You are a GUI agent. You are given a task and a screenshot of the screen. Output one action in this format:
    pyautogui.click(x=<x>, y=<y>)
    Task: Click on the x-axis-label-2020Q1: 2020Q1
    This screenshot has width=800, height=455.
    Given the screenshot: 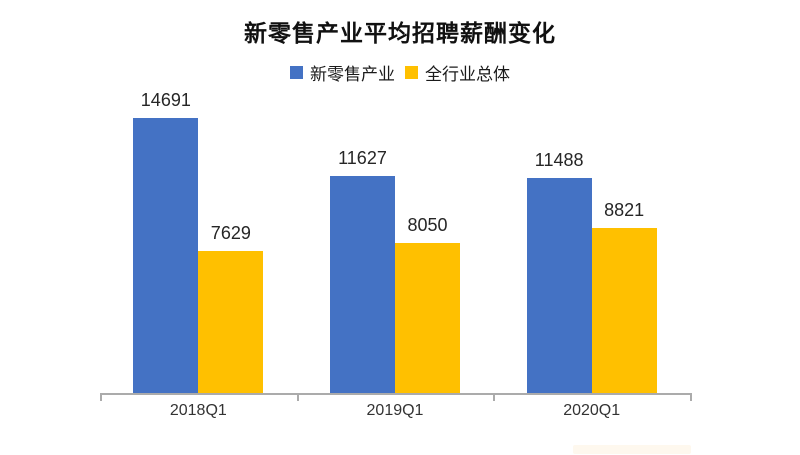 What is the action you would take?
    pyautogui.click(x=592, y=410)
    